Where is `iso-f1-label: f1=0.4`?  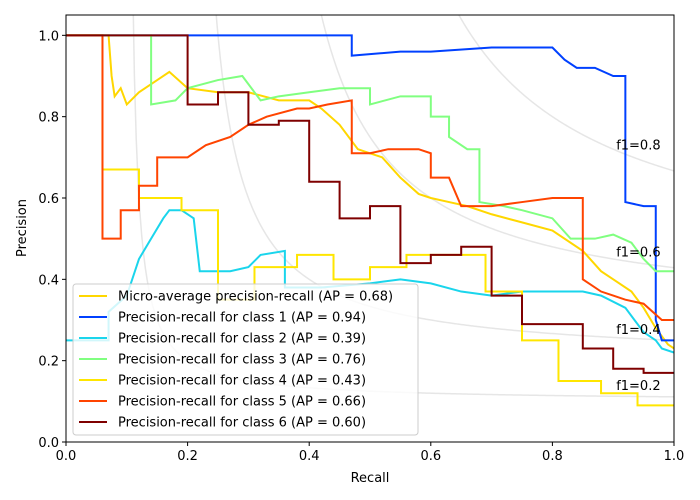
iso-f1-label: f1=0.4 is located at coordinates (638, 330).